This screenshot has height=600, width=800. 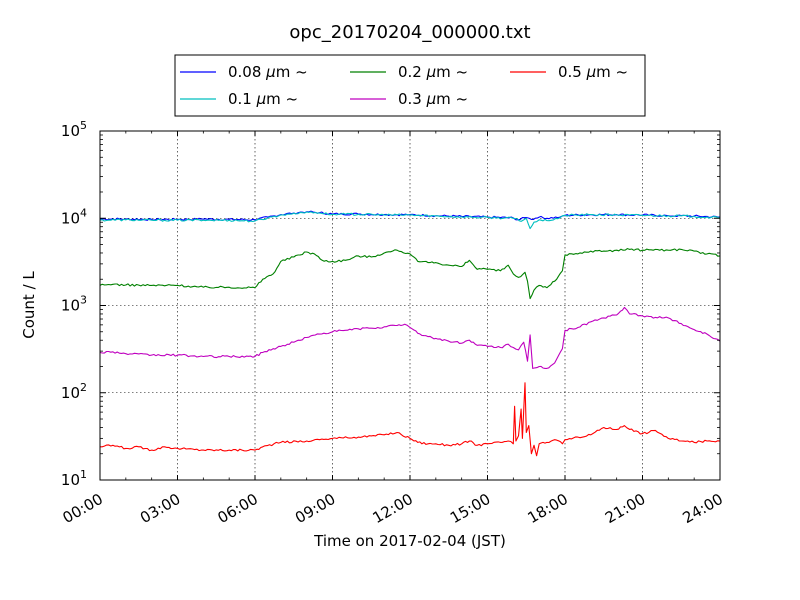 I want to click on y-tick-labels: 10¹ 10² 10³ 10⁴ 10⁵, so click(x=74, y=304).